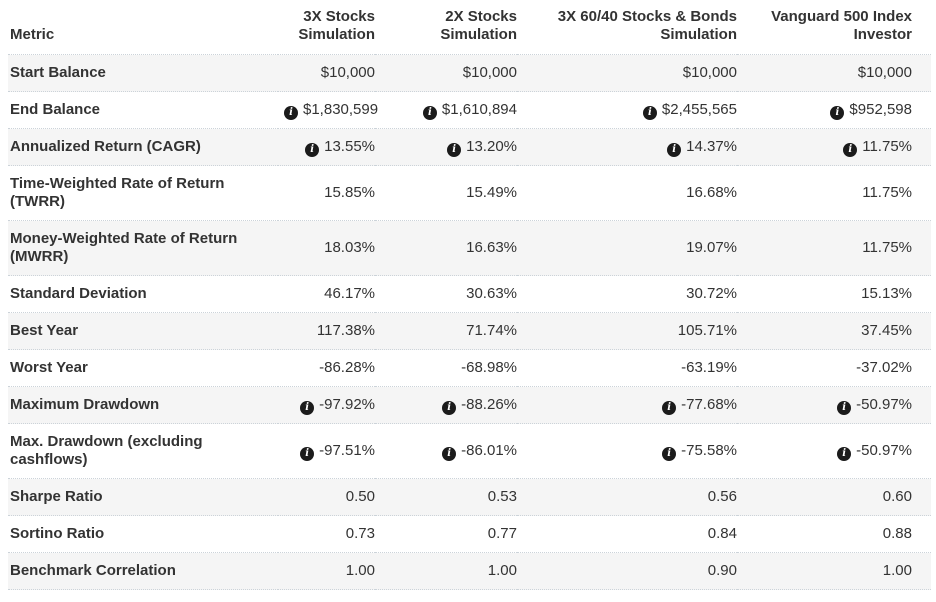 This screenshot has width=936, height=602. I want to click on metric-value: i $1,830,599, so click(328, 110).